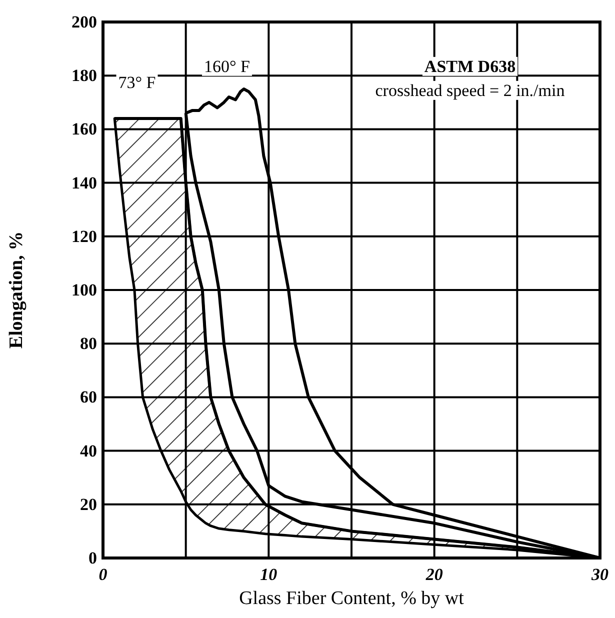 The image size is (615, 618). I want to click on annotation: 73° F, so click(137, 82).